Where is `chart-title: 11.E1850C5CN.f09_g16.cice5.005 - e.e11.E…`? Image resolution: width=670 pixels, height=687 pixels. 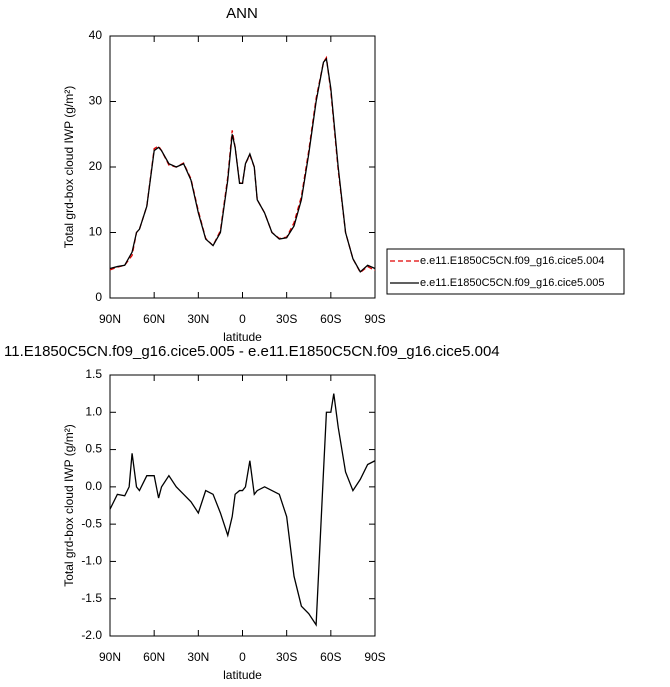
chart-title: 11.E1850C5CN.f09_g16.cice5.005 - e.e11.E… is located at coordinates (252, 351).